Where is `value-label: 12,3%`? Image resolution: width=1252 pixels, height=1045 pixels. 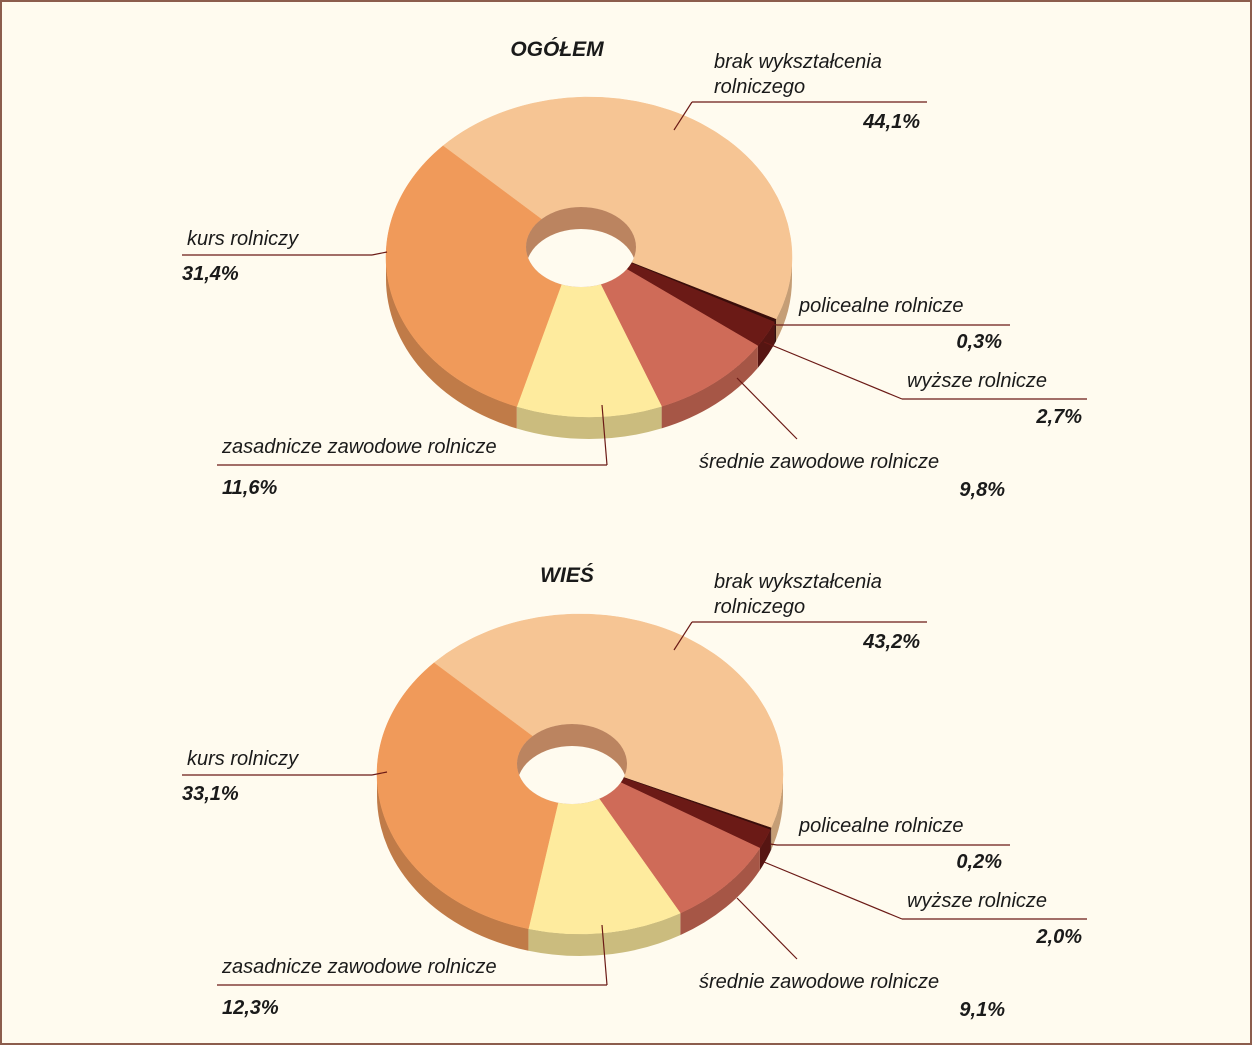 value-label: 12,3% is located at coordinates (250, 1008).